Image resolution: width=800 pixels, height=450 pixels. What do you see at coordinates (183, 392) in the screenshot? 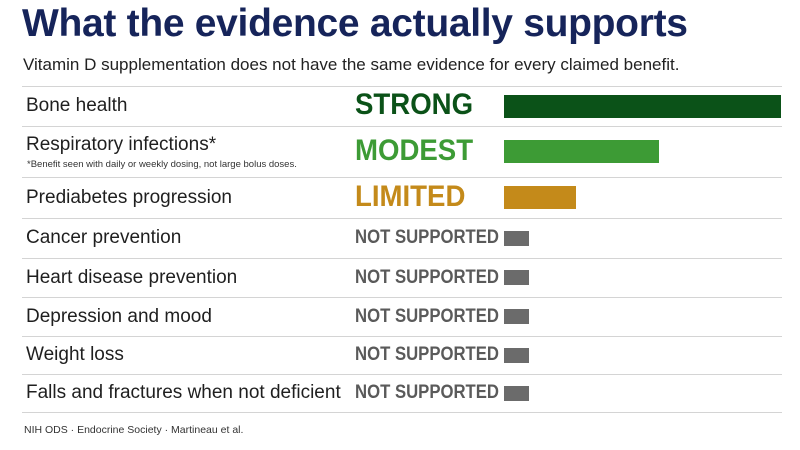
I see `row-label: Falls and fractures when not deficient` at bounding box center [183, 392].